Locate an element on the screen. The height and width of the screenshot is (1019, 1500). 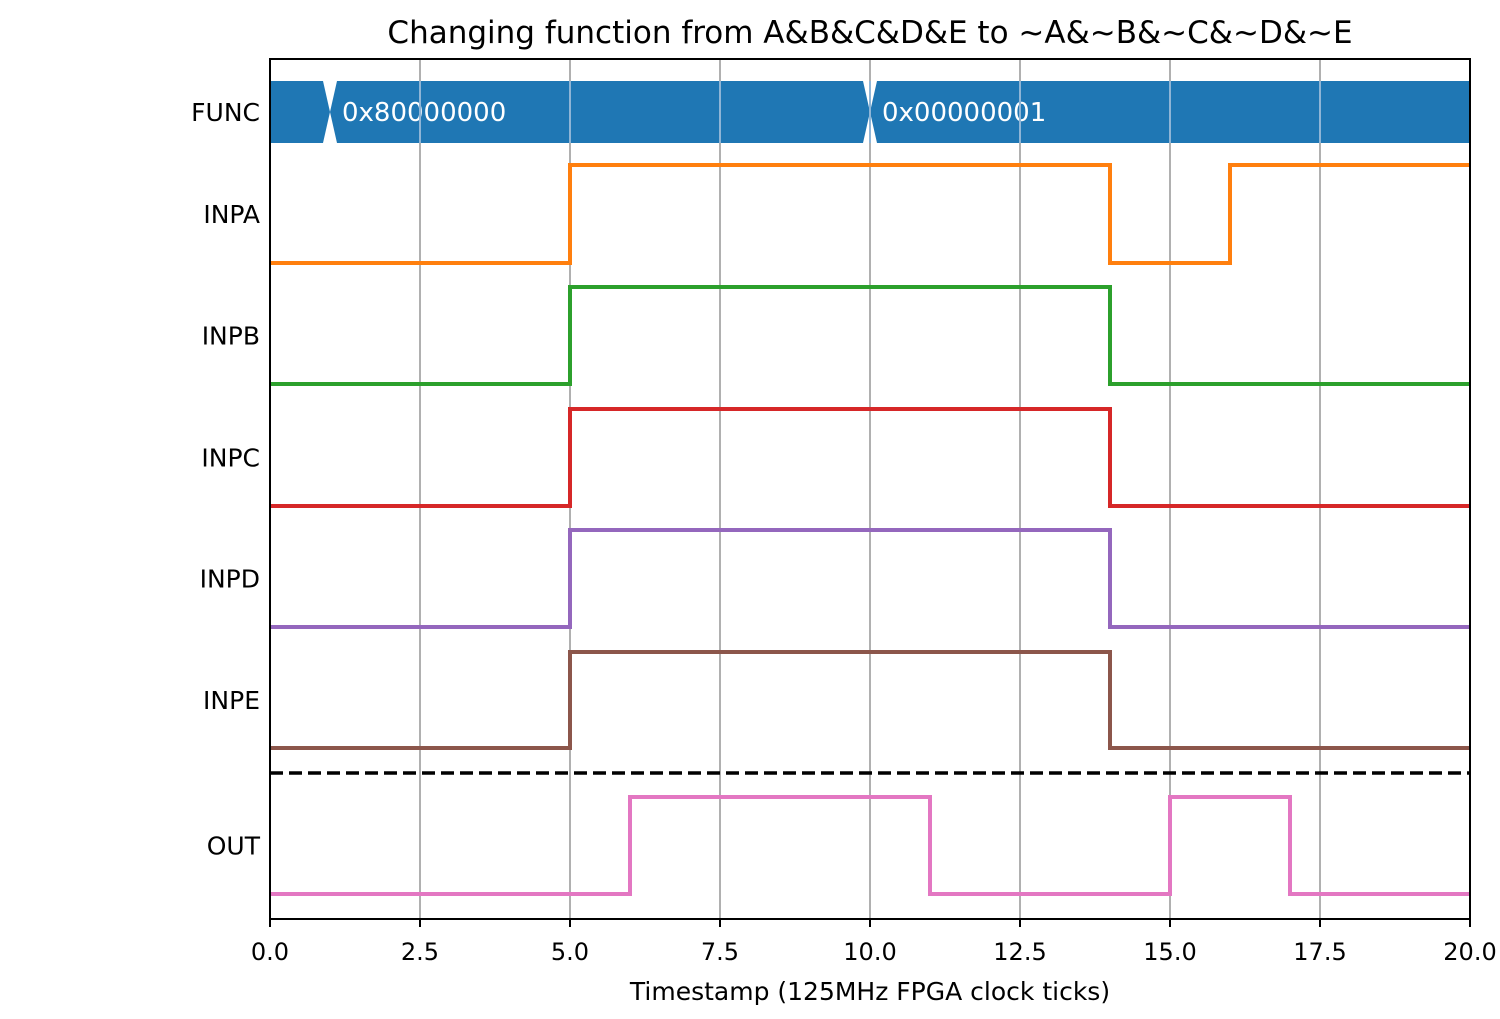
signal-label-inpe: INPE is located at coordinates (231, 700).